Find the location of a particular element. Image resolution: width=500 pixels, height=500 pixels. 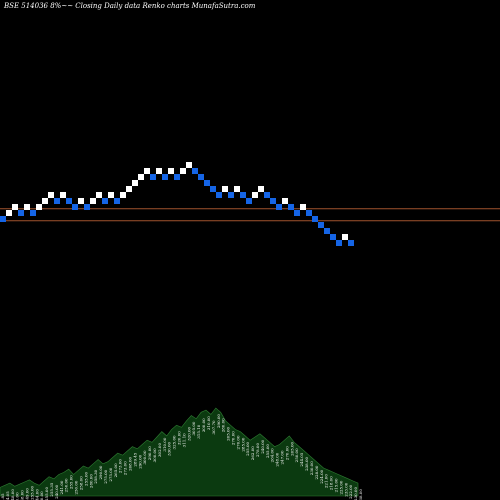

volume-label: 307.70 is located at coordinates (213, 427).